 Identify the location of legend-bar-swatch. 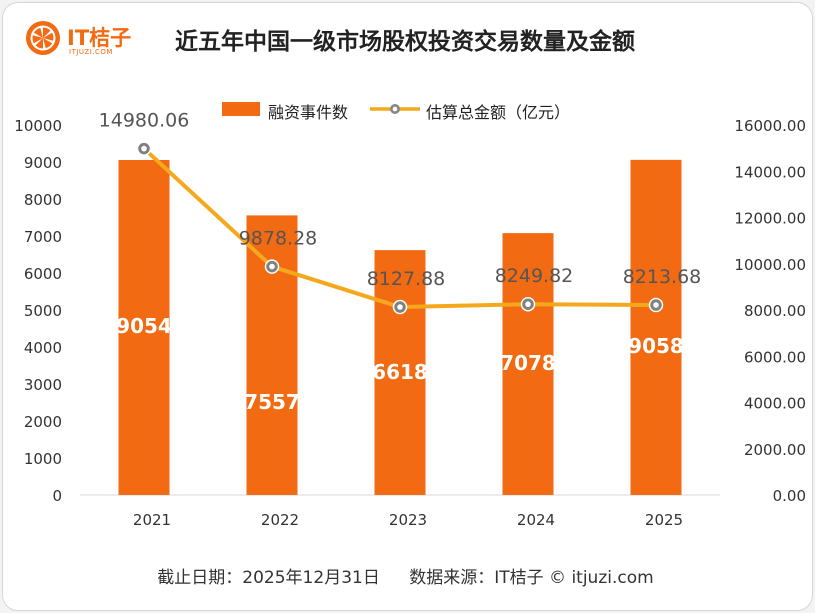
(241, 109).